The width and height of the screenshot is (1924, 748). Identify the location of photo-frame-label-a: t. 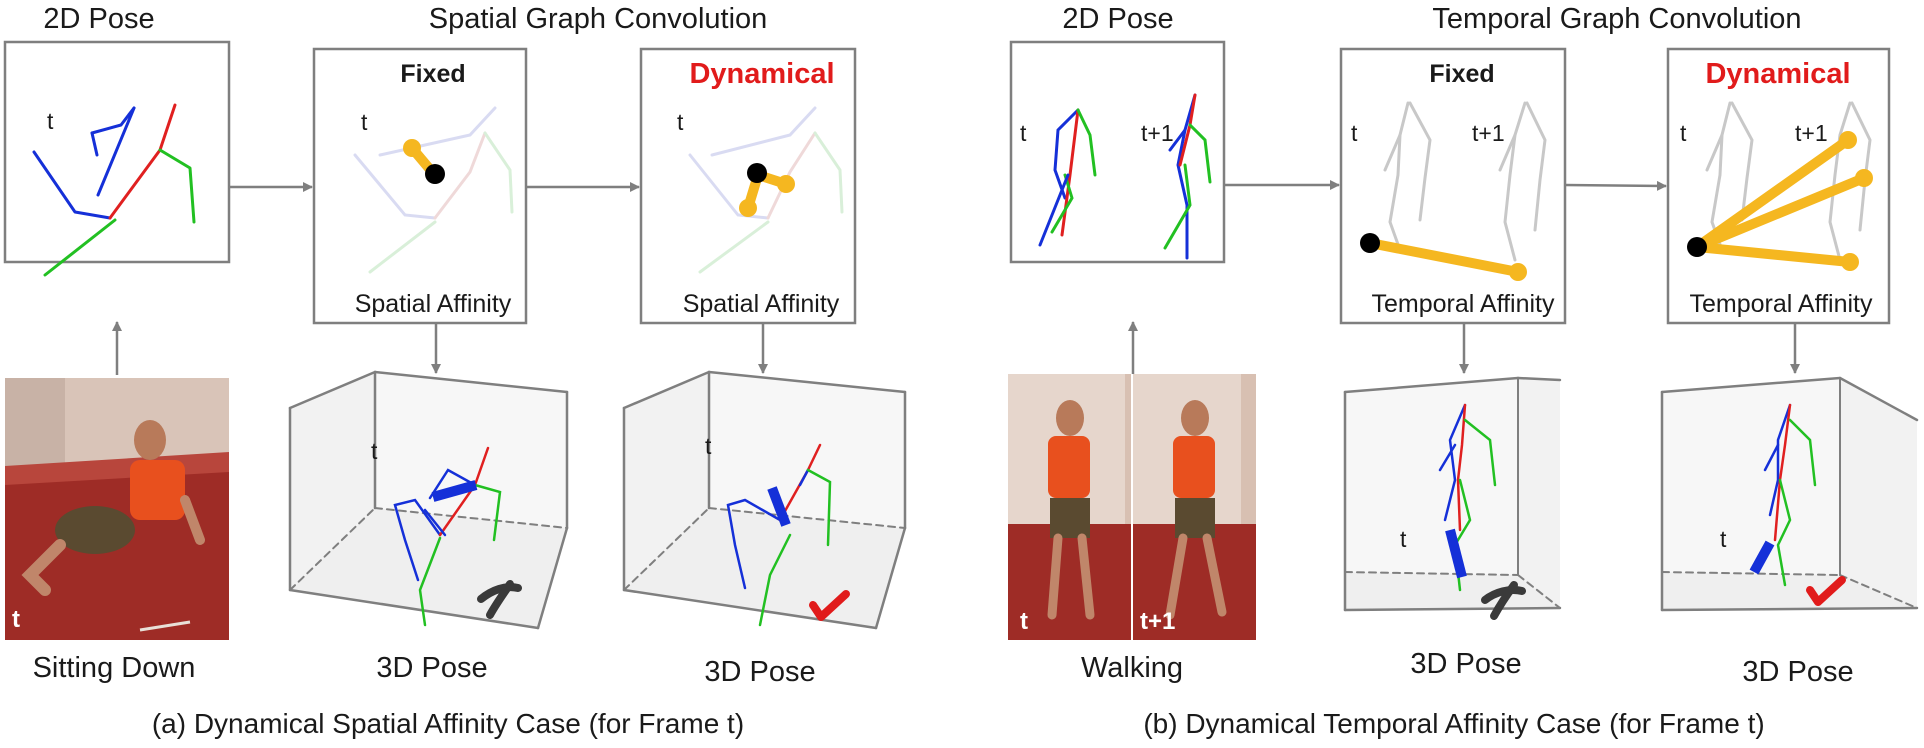
(16, 619).